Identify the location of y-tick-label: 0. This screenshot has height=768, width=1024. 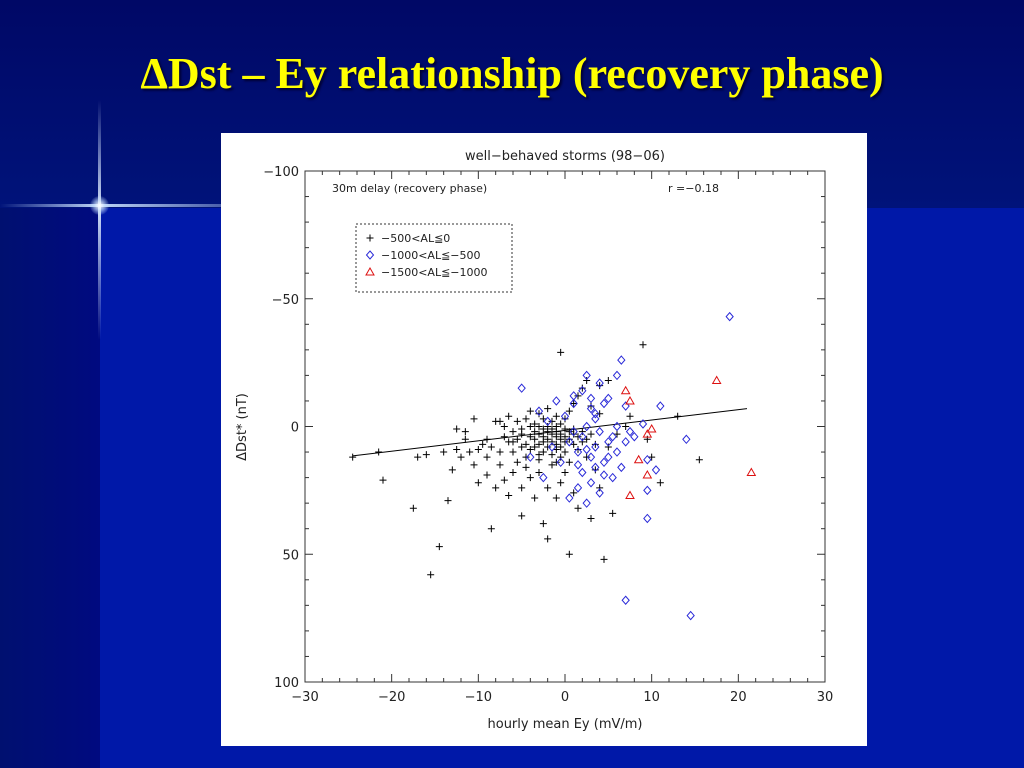
(295, 428).